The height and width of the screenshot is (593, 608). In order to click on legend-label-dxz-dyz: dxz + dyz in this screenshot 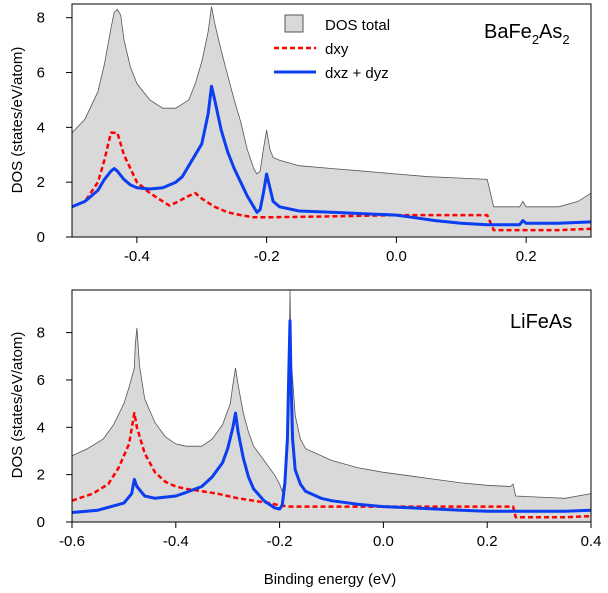, I will do `click(357, 73)`.